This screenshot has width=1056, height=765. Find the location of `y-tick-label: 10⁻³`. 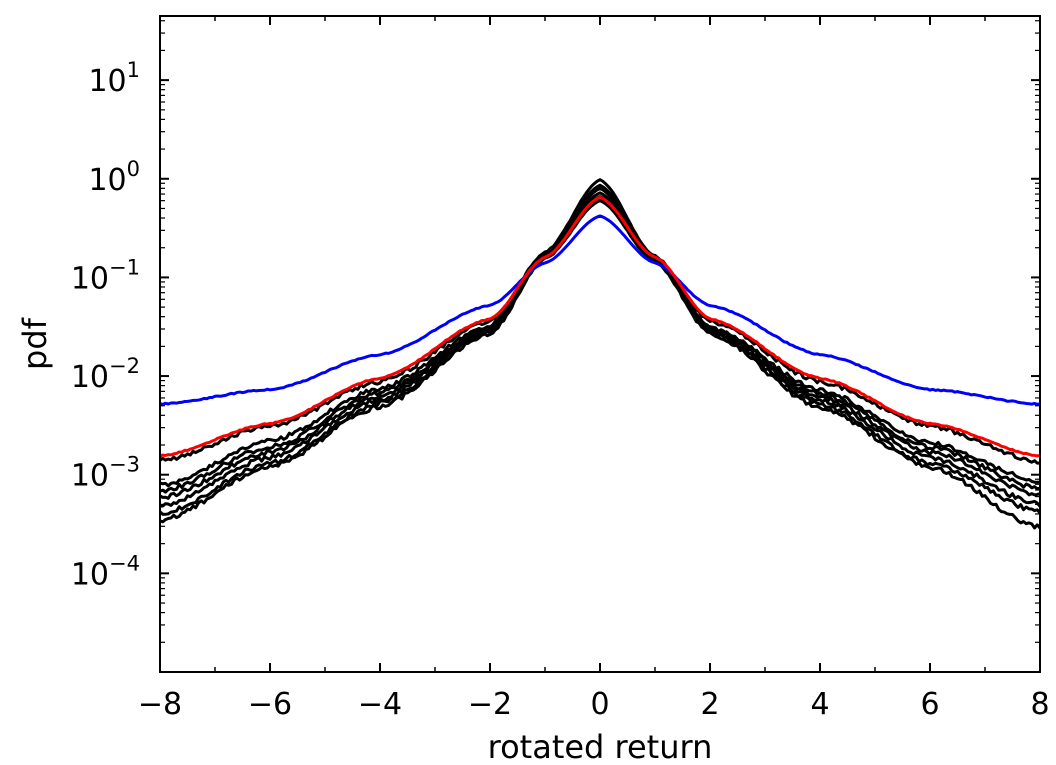

y-tick-label: 10⁻³ is located at coordinates (105, 473).